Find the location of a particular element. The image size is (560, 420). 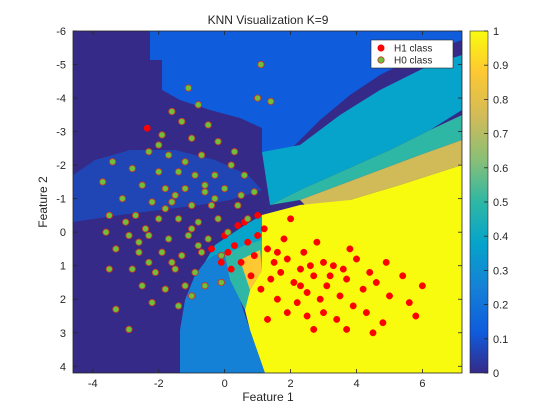

y-tick-label: -1 is located at coordinates (61, 200).